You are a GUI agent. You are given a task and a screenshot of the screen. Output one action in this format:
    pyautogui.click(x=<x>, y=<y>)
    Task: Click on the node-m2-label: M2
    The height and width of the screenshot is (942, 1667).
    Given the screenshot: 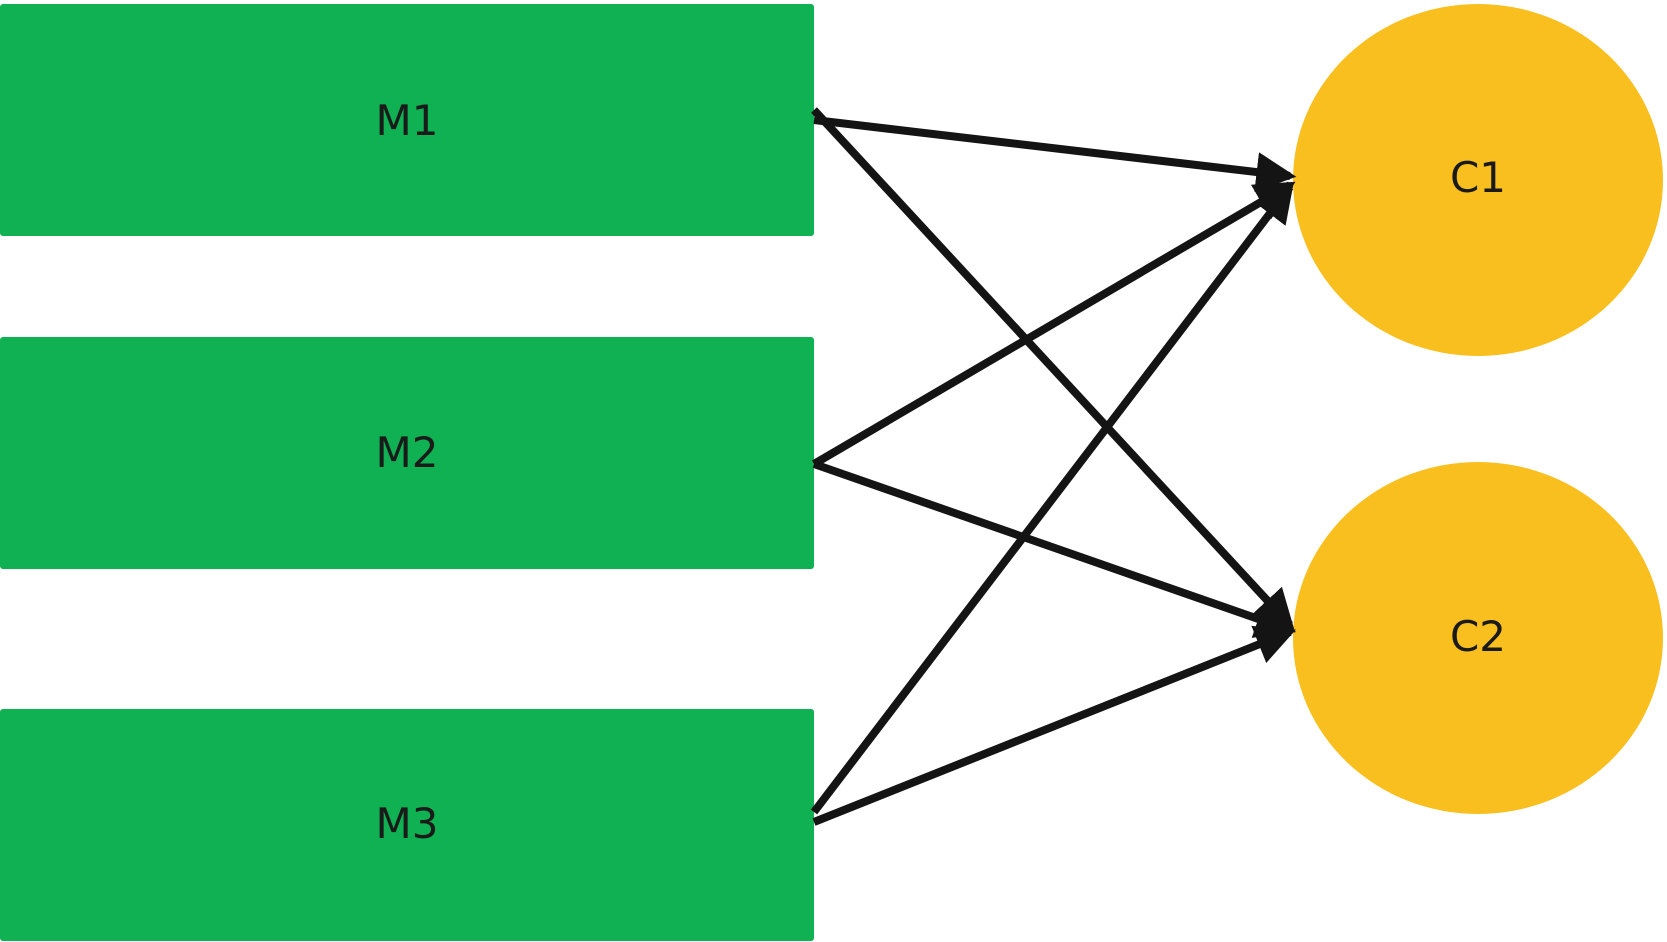 What is the action you would take?
    pyautogui.click(x=407, y=452)
    